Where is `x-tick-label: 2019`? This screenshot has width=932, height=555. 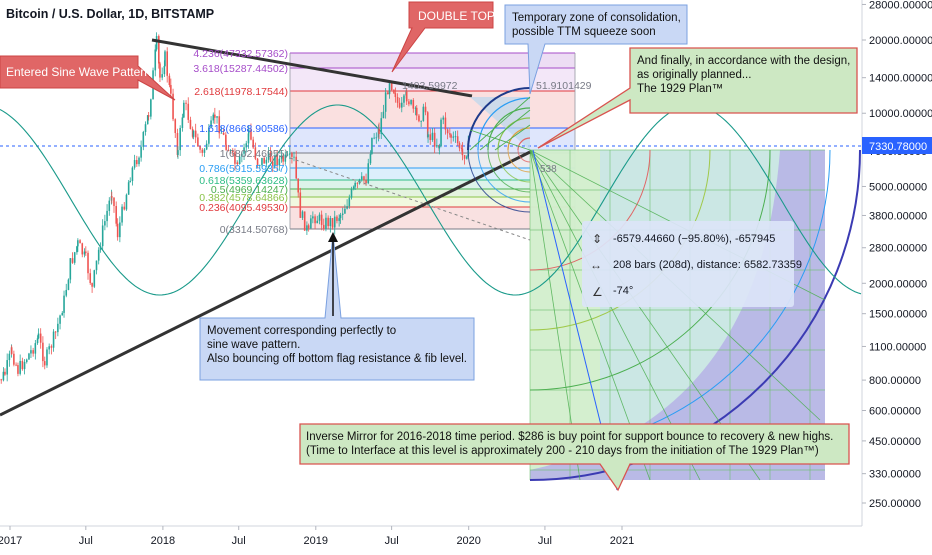
x-tick-label: 2019 is located at coordinates (316, 541).